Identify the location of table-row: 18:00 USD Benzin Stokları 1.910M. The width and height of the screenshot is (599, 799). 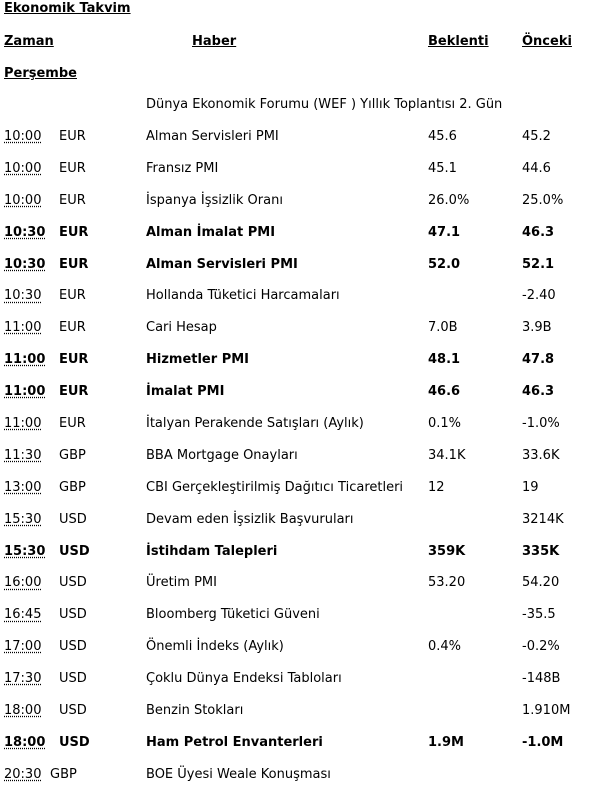
(299, 719).